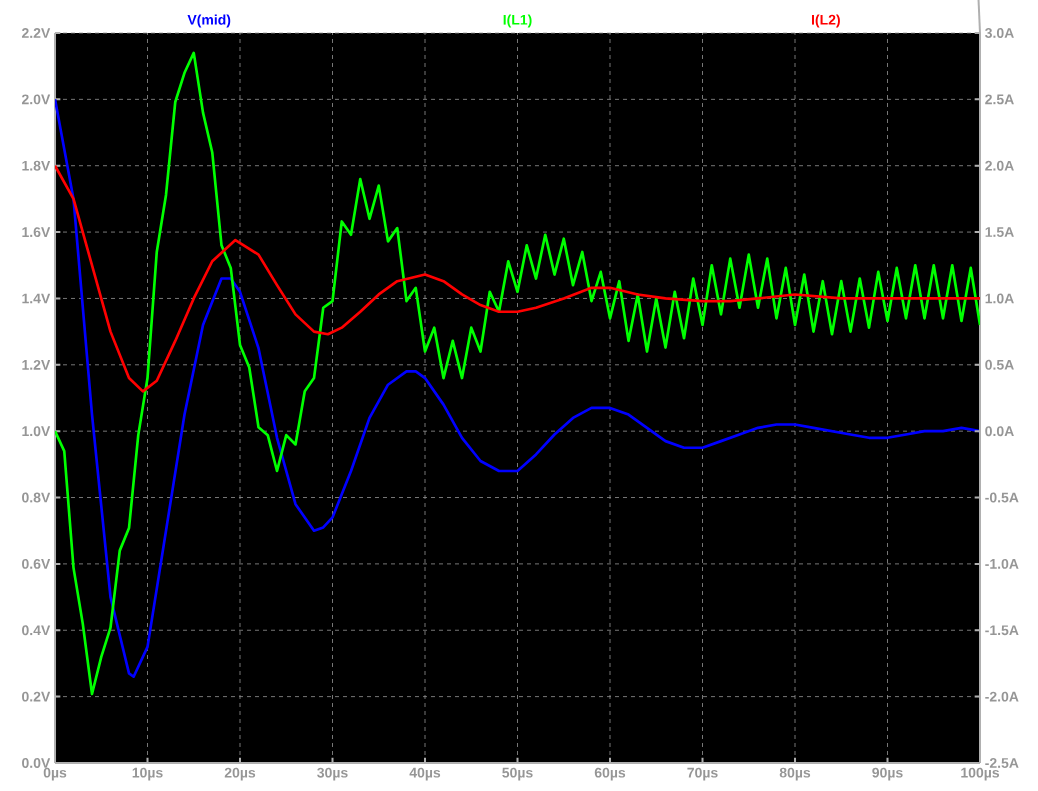 The image size is (1038, 791). Describe the element at coordinates (36, 763) in the screenshot. I see `y-tick-label: 0.0V` at that location.